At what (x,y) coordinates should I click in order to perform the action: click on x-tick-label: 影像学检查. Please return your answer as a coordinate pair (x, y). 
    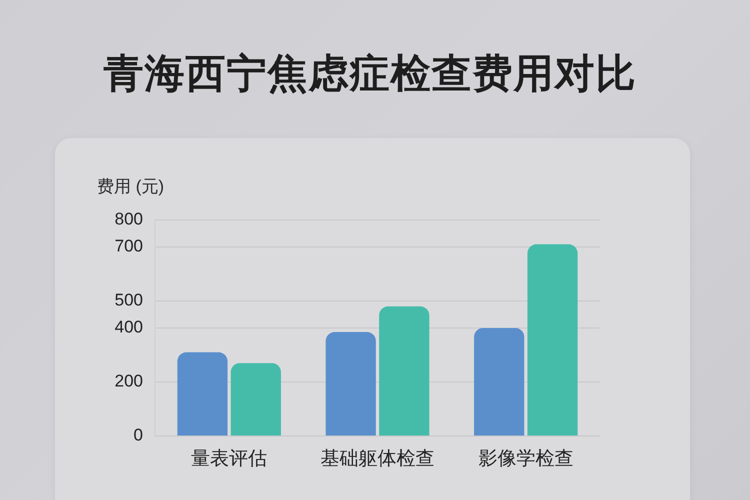
    Looking at the image, I should click on (526, 459).